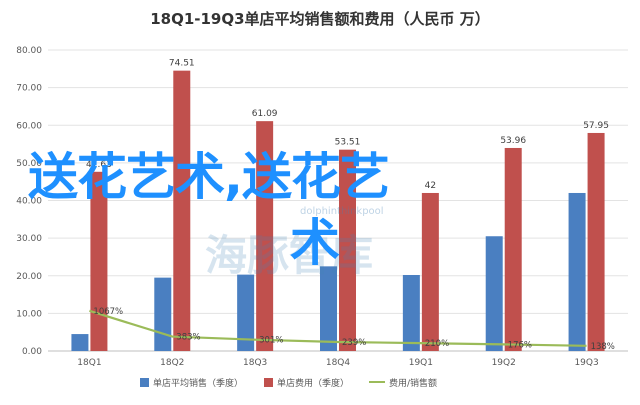  What do you see at coordinates (32, 352) in the screenshot?
I see `y-tick-label: 0.00` at bounding box center [32, 352].